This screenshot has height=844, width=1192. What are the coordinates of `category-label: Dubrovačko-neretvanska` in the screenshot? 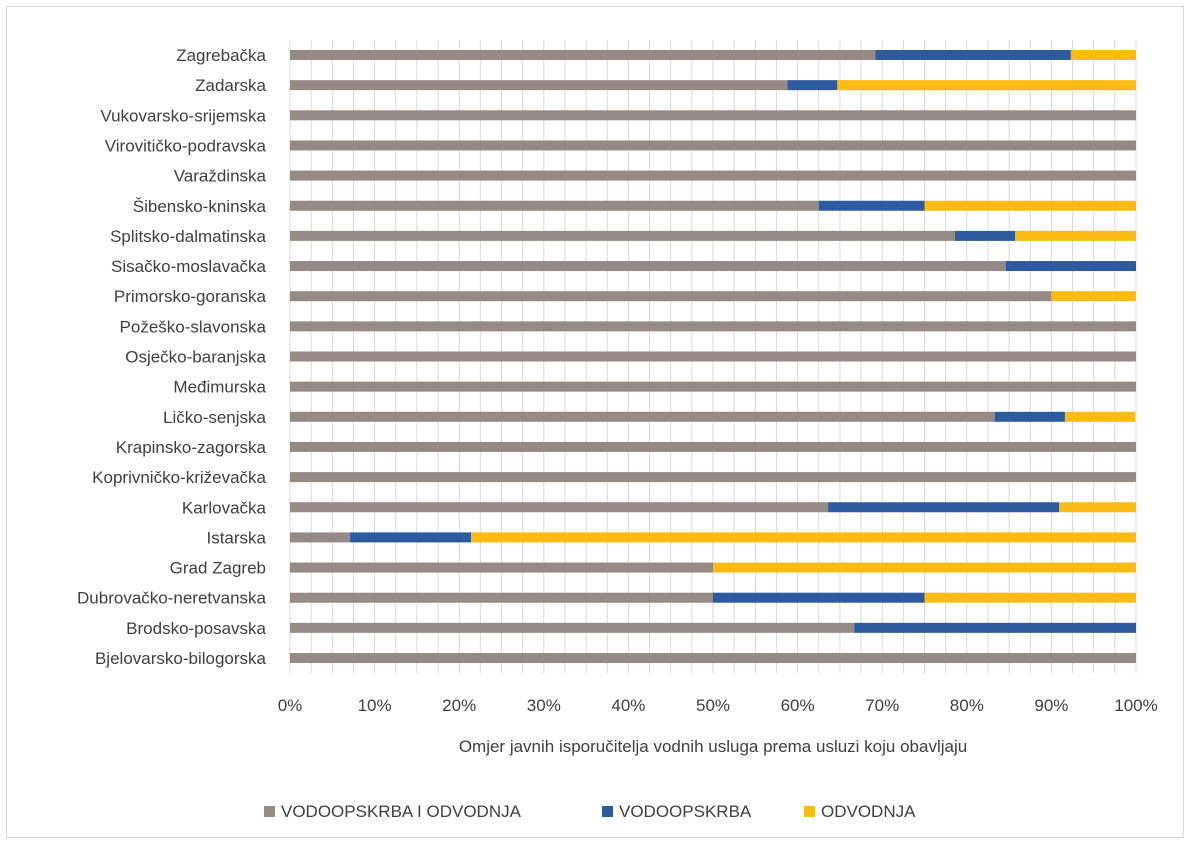 It's located at (172, 598).